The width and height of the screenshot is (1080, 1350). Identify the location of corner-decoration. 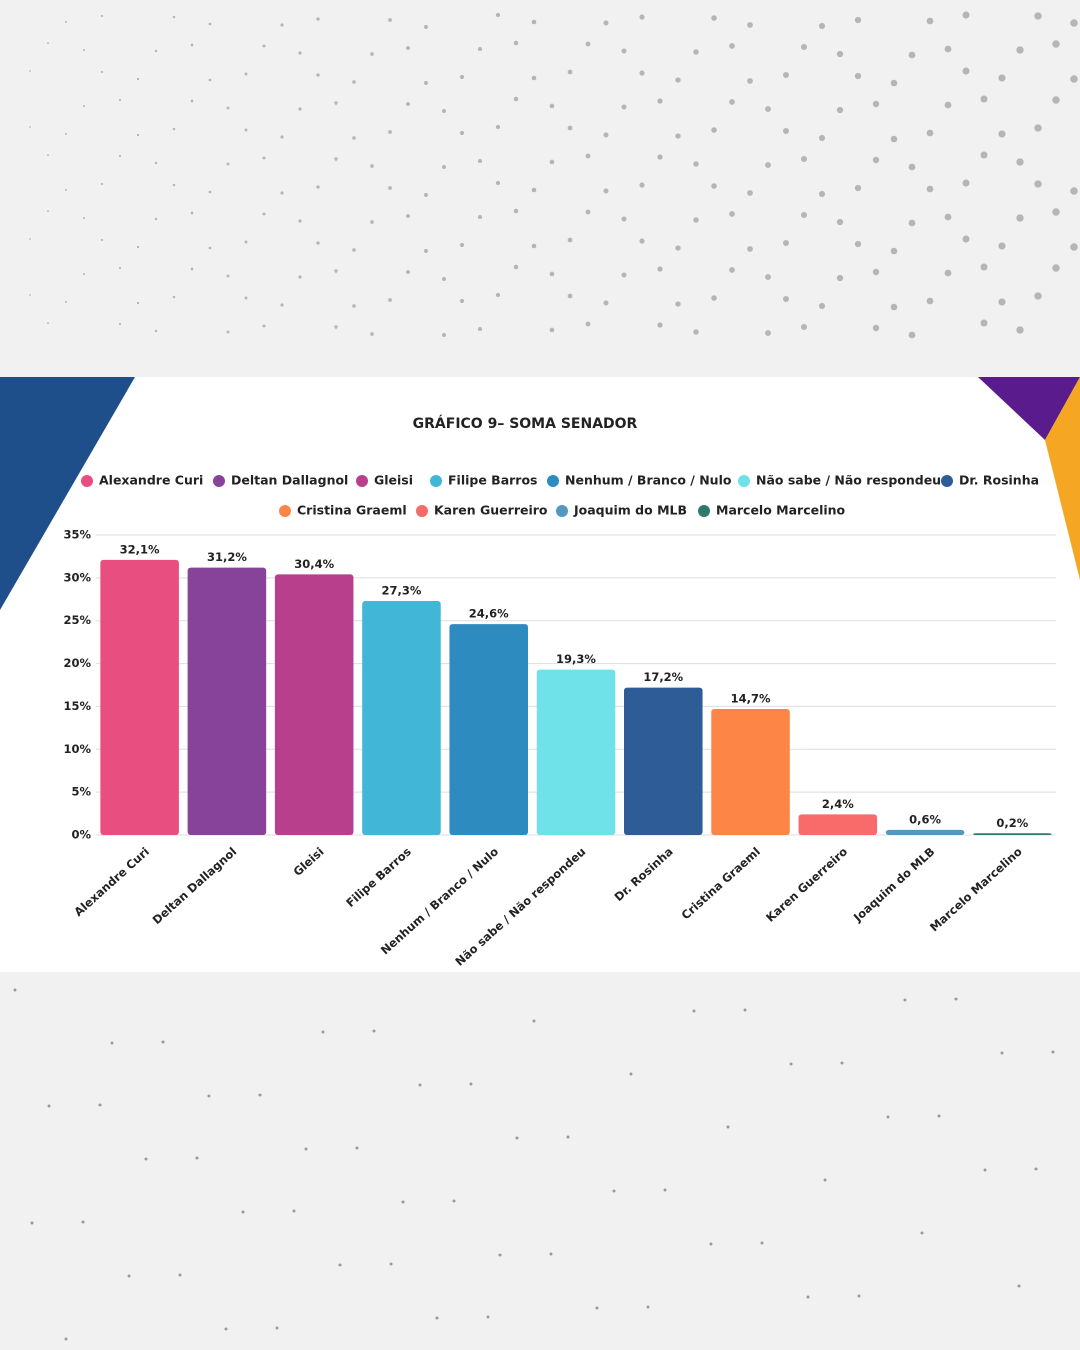
(1029, 408).